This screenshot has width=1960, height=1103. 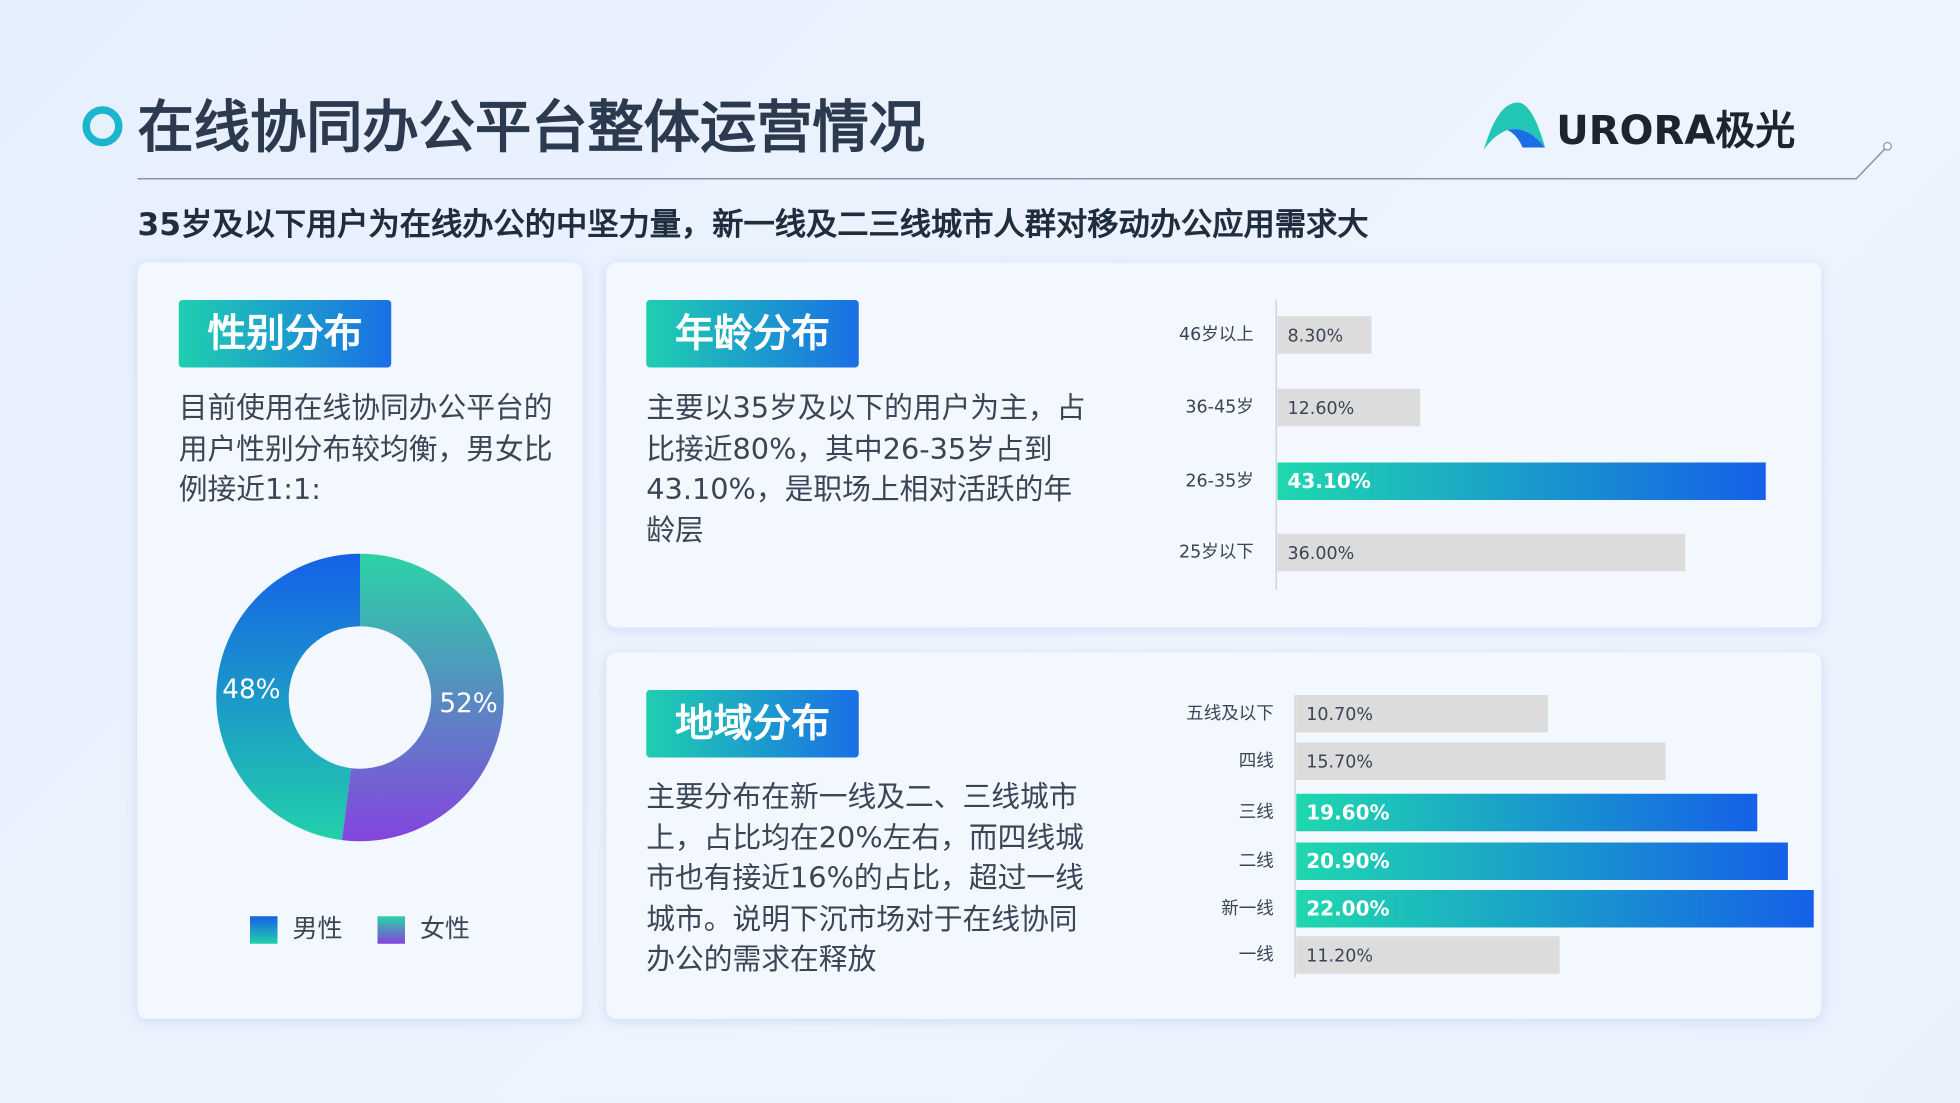 I want to click on value-label: 20.90%, so click(x=1347, y=861).